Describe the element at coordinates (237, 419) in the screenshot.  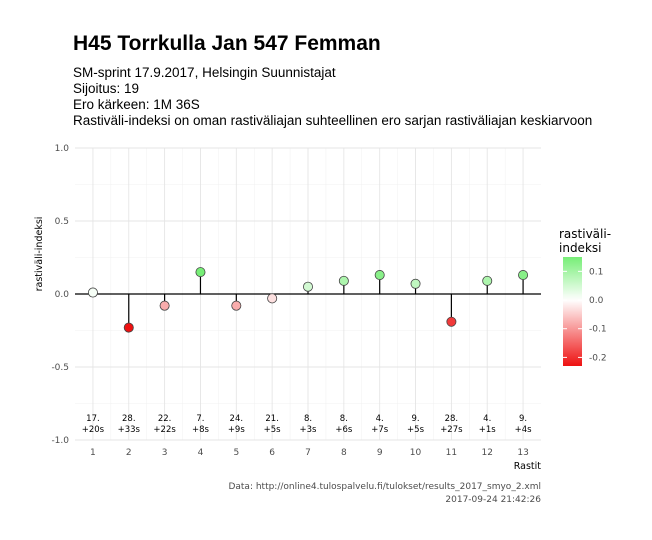
I see `rank-label: 24.` at that location.